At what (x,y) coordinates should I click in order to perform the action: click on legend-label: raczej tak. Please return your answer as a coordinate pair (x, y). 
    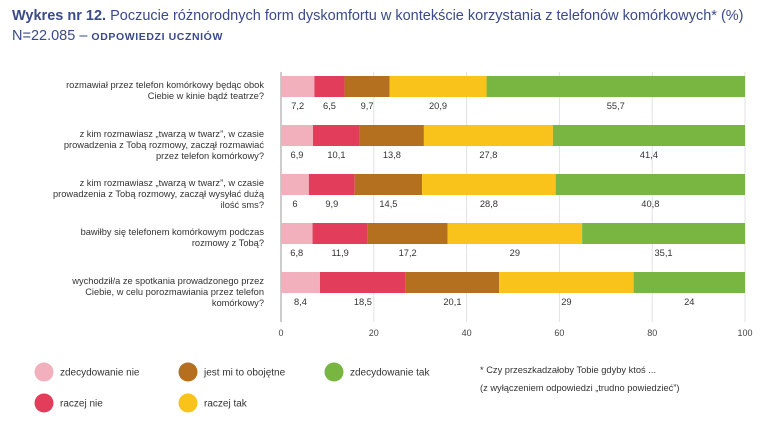
    Looking at the image, I should click on (226, 404).